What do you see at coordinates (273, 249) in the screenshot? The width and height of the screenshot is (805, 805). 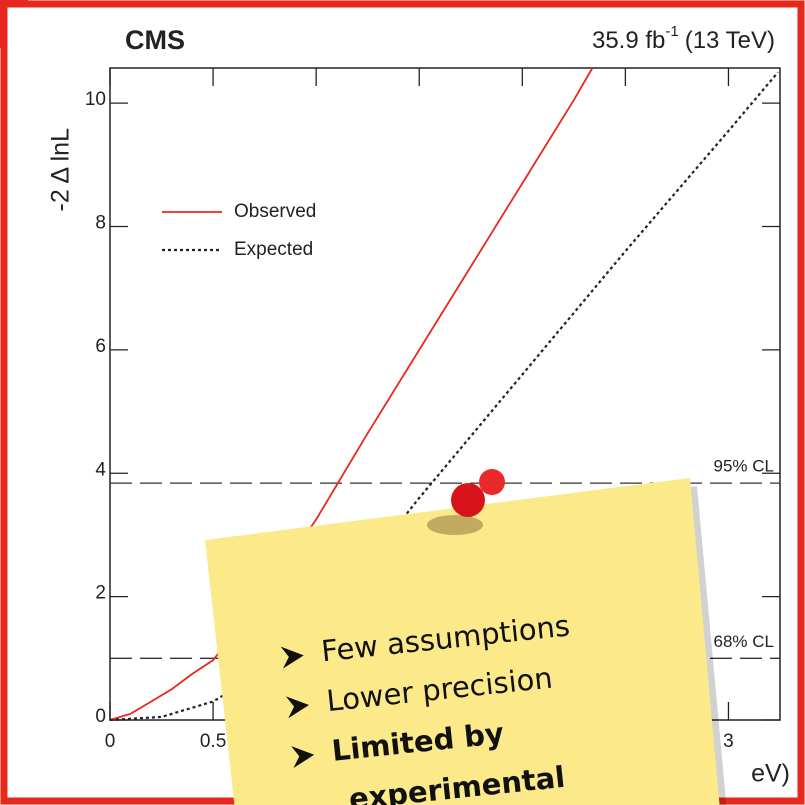 I see `legend-label: Expected` at bounding box center [273, 249].